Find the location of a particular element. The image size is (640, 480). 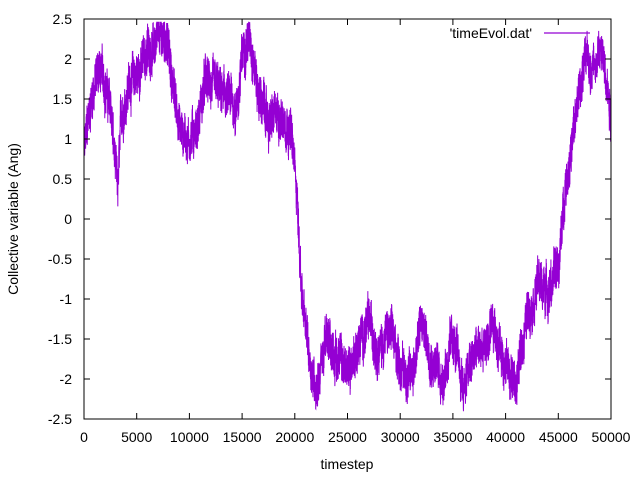

x-tick-label: 10000 is located at coordinates (189, 437).